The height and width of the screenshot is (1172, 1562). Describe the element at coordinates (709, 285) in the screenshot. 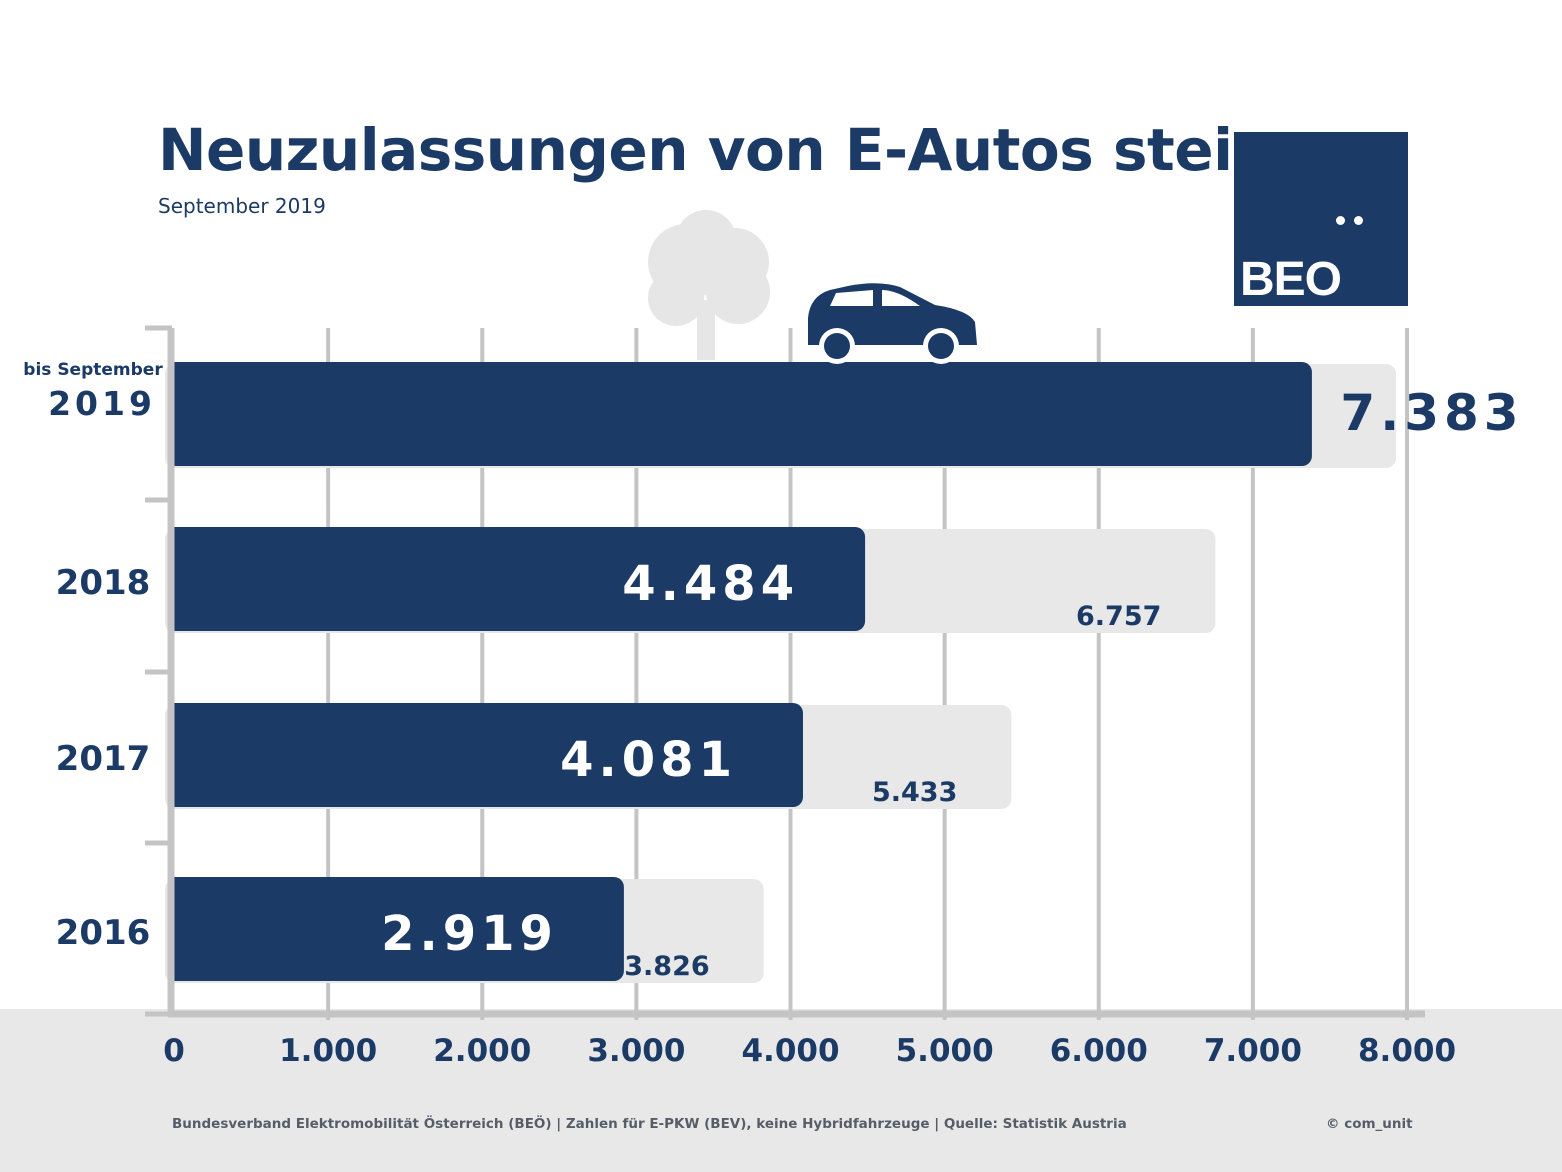

I see `tree-icon` at that location.